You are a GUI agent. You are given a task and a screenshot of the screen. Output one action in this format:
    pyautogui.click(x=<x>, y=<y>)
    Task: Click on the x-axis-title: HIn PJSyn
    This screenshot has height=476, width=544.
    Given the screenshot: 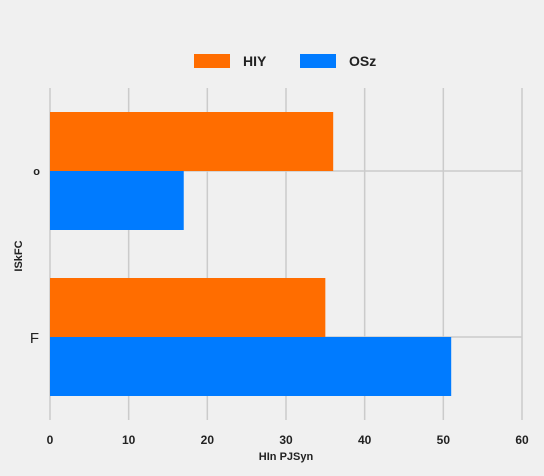 What is the action you would take?
    pyautogui.click(x=286, y=457)
    